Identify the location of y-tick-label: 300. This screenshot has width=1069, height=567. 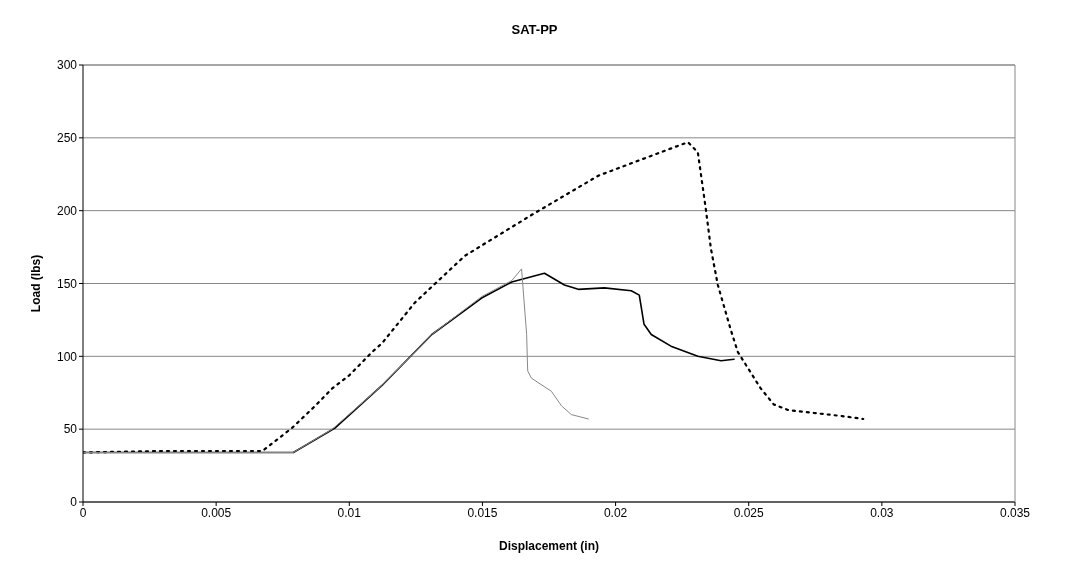
(67, 65).